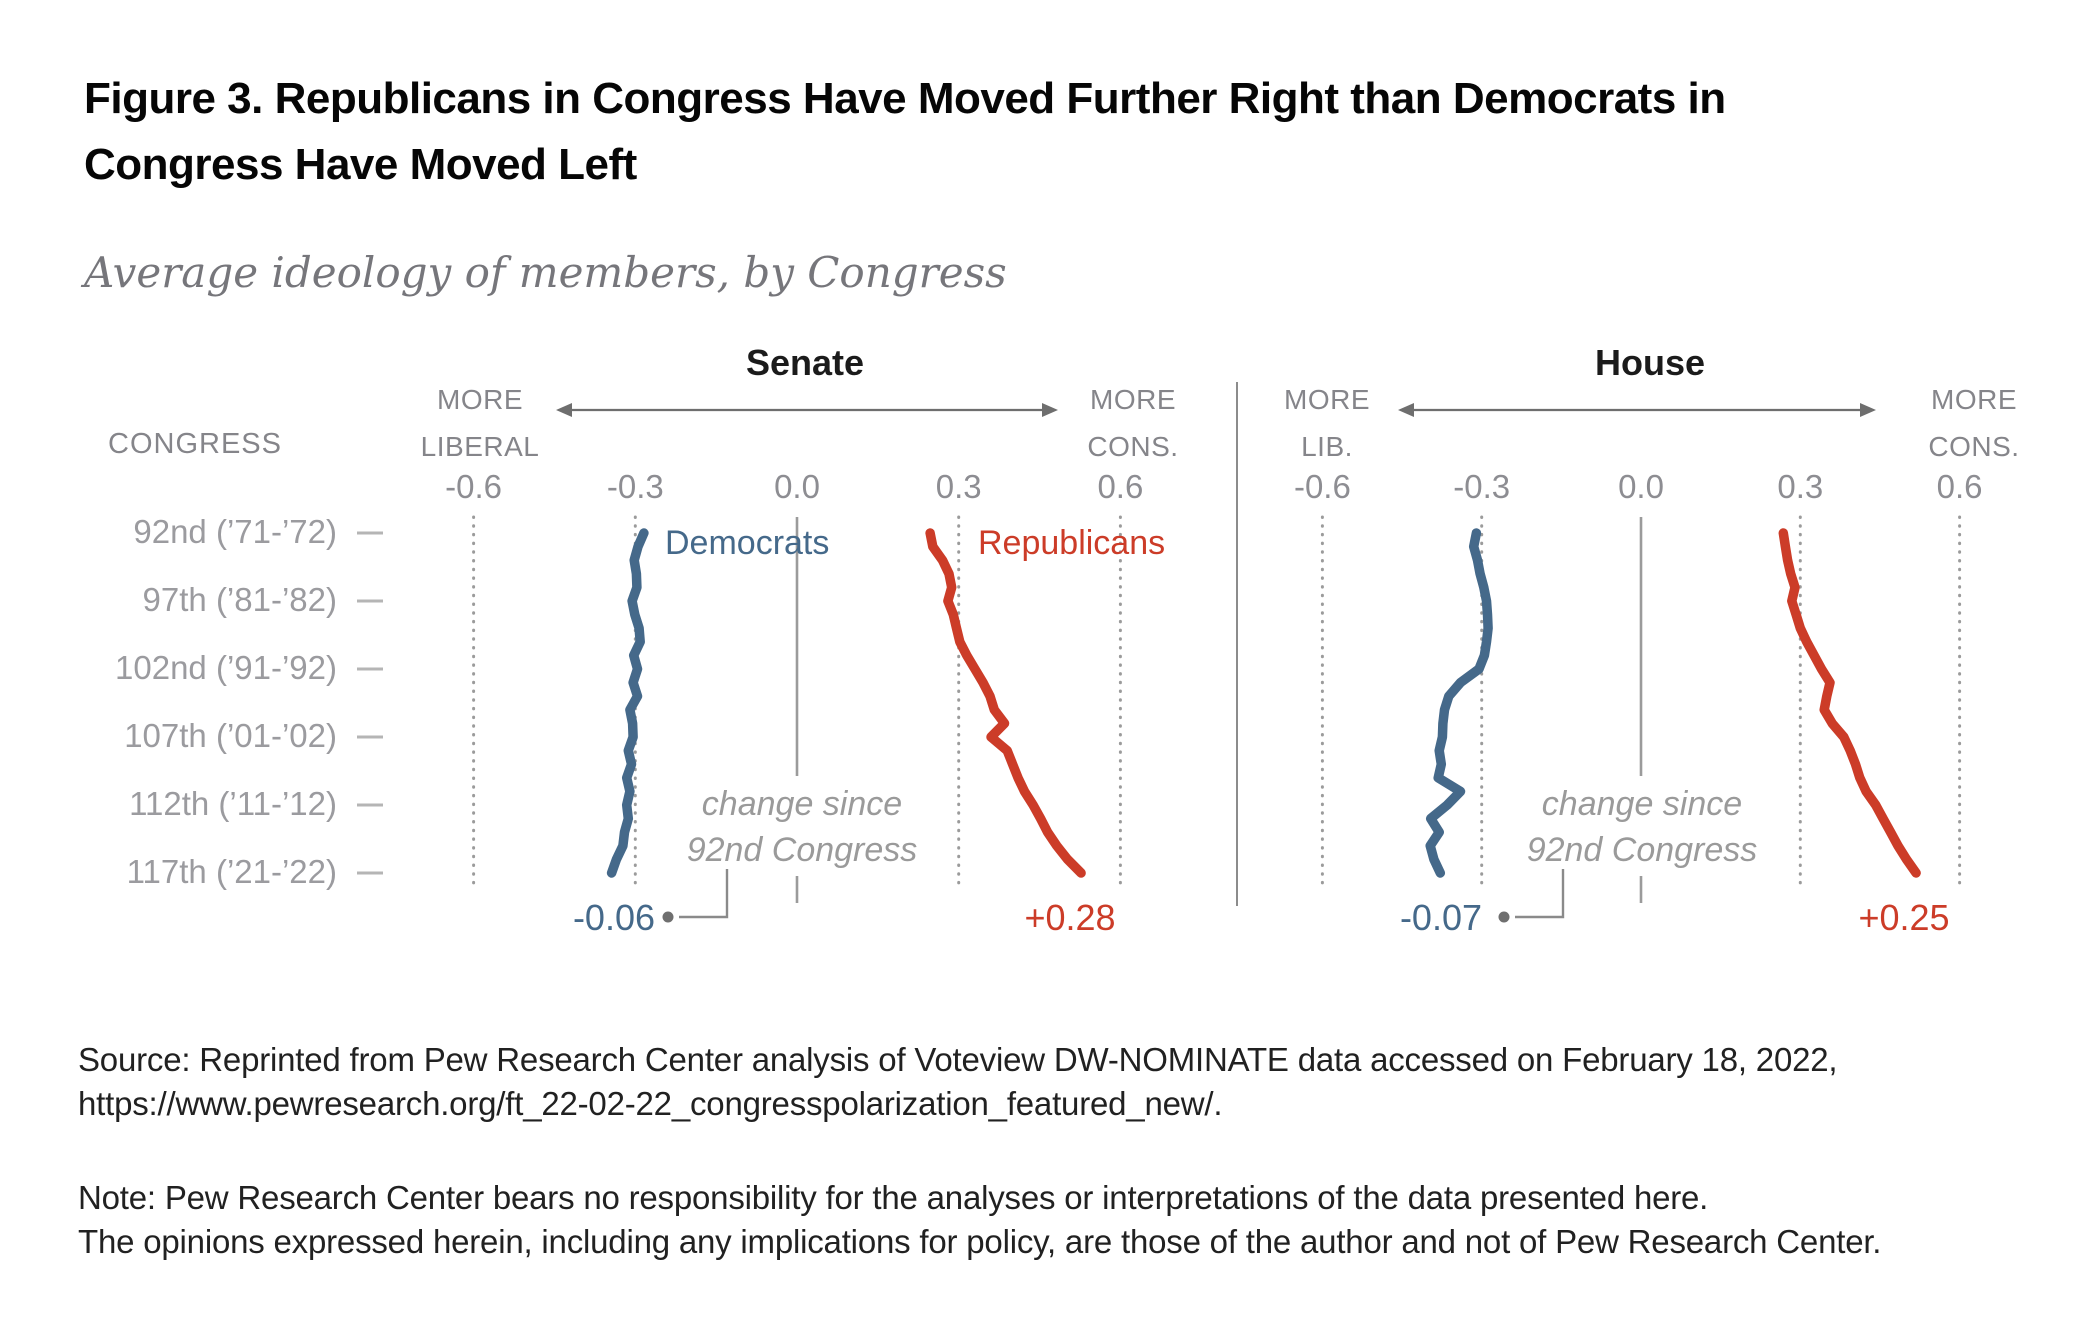  What do you see at coordinates (805, 362) in the screenshot?
I see `panel-header-senate: Senate` at bounding box center [805, 362].